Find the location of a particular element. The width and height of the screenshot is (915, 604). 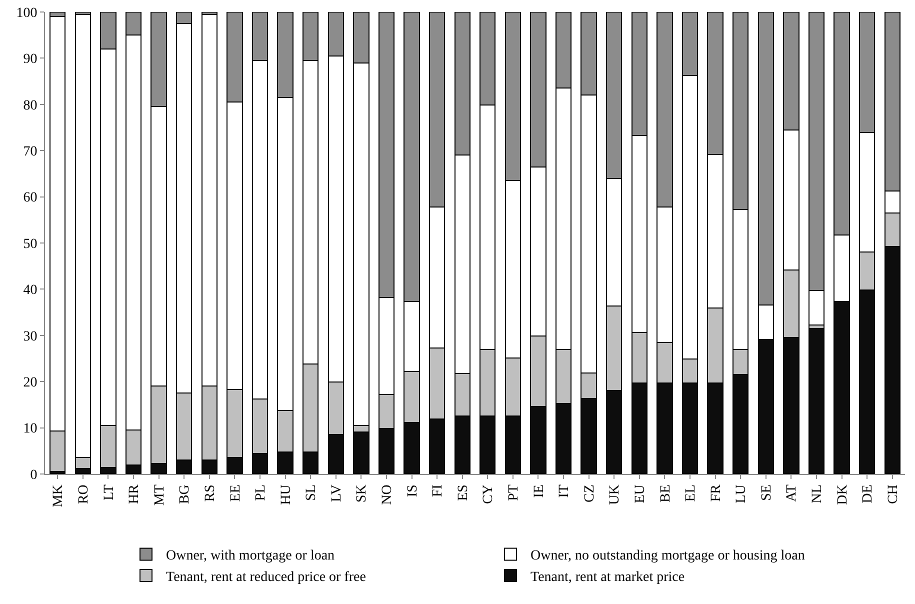

x-tick-label: PT is located at coordinates (514, 492).